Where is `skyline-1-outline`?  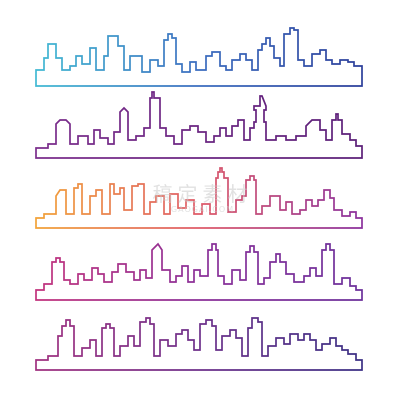
skyline-1-outline is located at coordinates (199, 57).